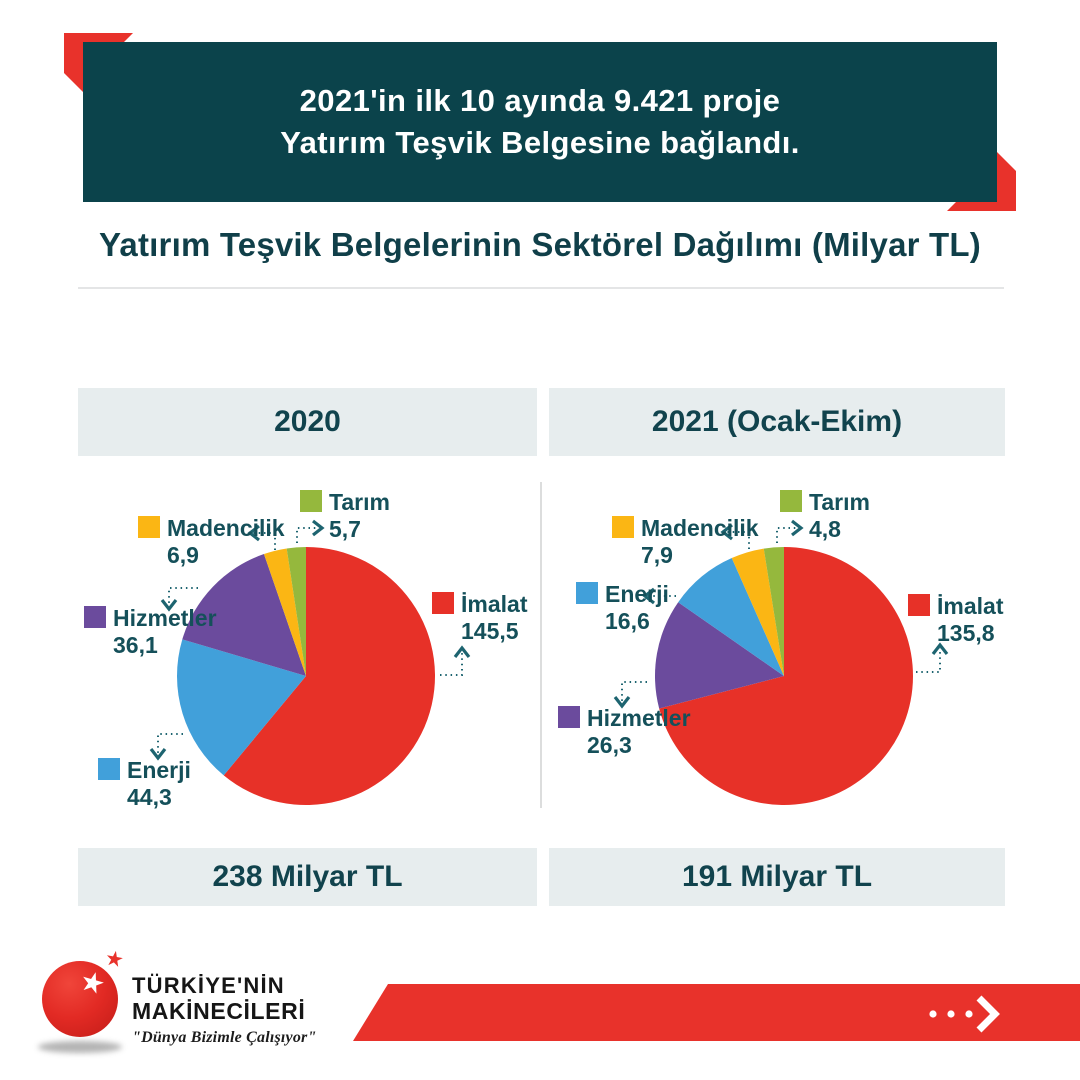 The width and height of the screenshot is (1080, 1080). Describe the element at coordinates (114, 959) in the screenshot. I see `star-icon: ★` at that location.